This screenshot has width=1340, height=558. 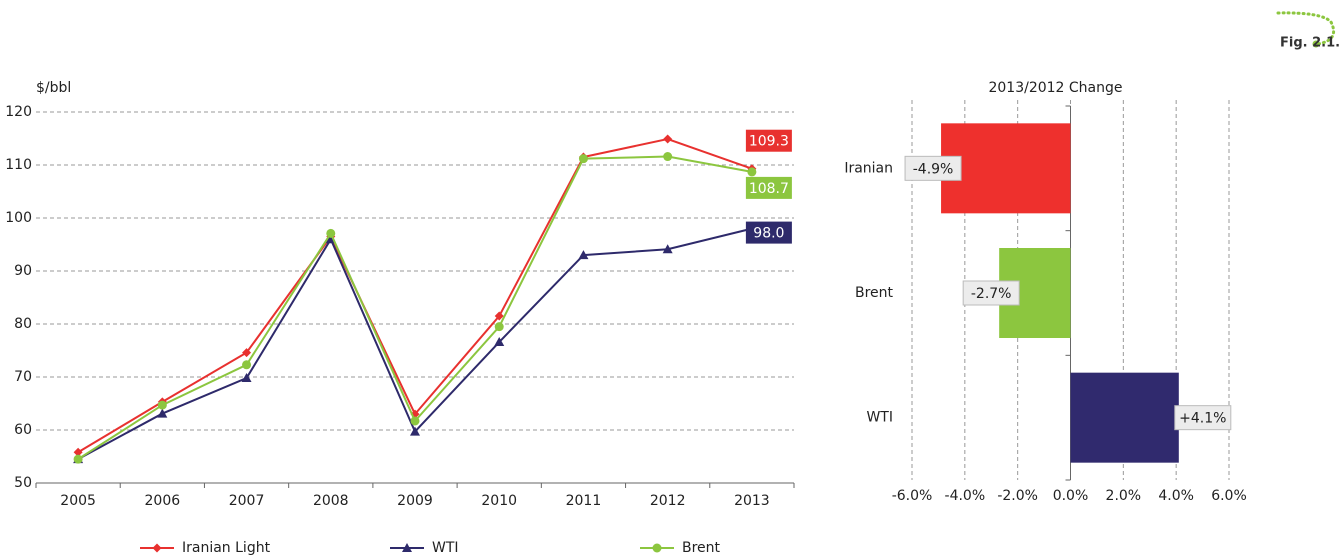 I want to click on y-tick-label: Iranian, so click(x=868, y=168).